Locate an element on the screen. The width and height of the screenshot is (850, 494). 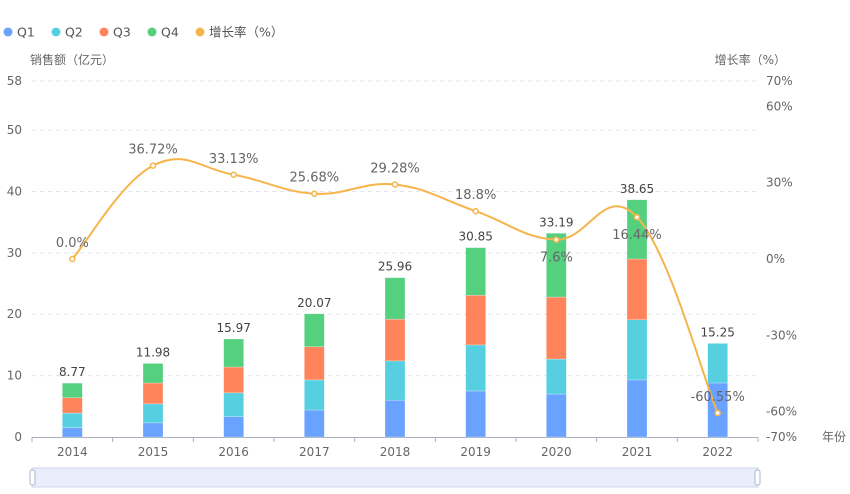
x-tick-label: 2017 is located at coordinates (314, 452).